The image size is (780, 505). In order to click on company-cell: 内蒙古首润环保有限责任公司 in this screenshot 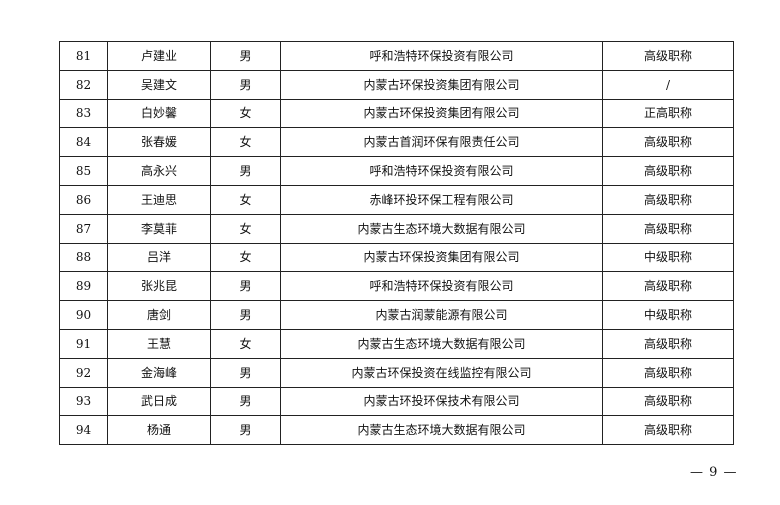, I will do `click(441, 142)`.